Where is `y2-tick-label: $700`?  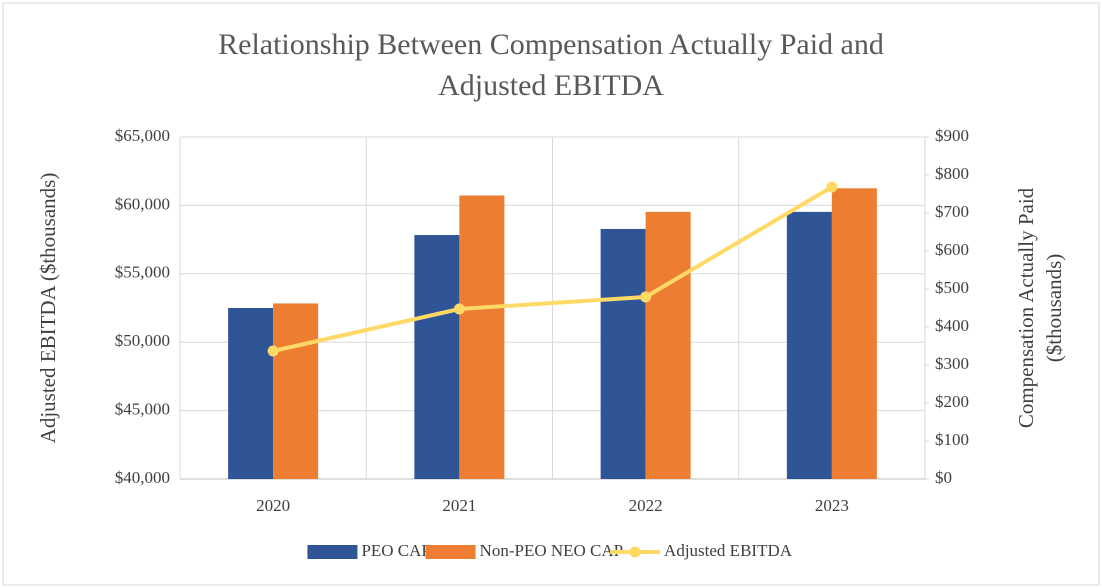 y2-tick-label: $700 is located at coordinates (952, 211).